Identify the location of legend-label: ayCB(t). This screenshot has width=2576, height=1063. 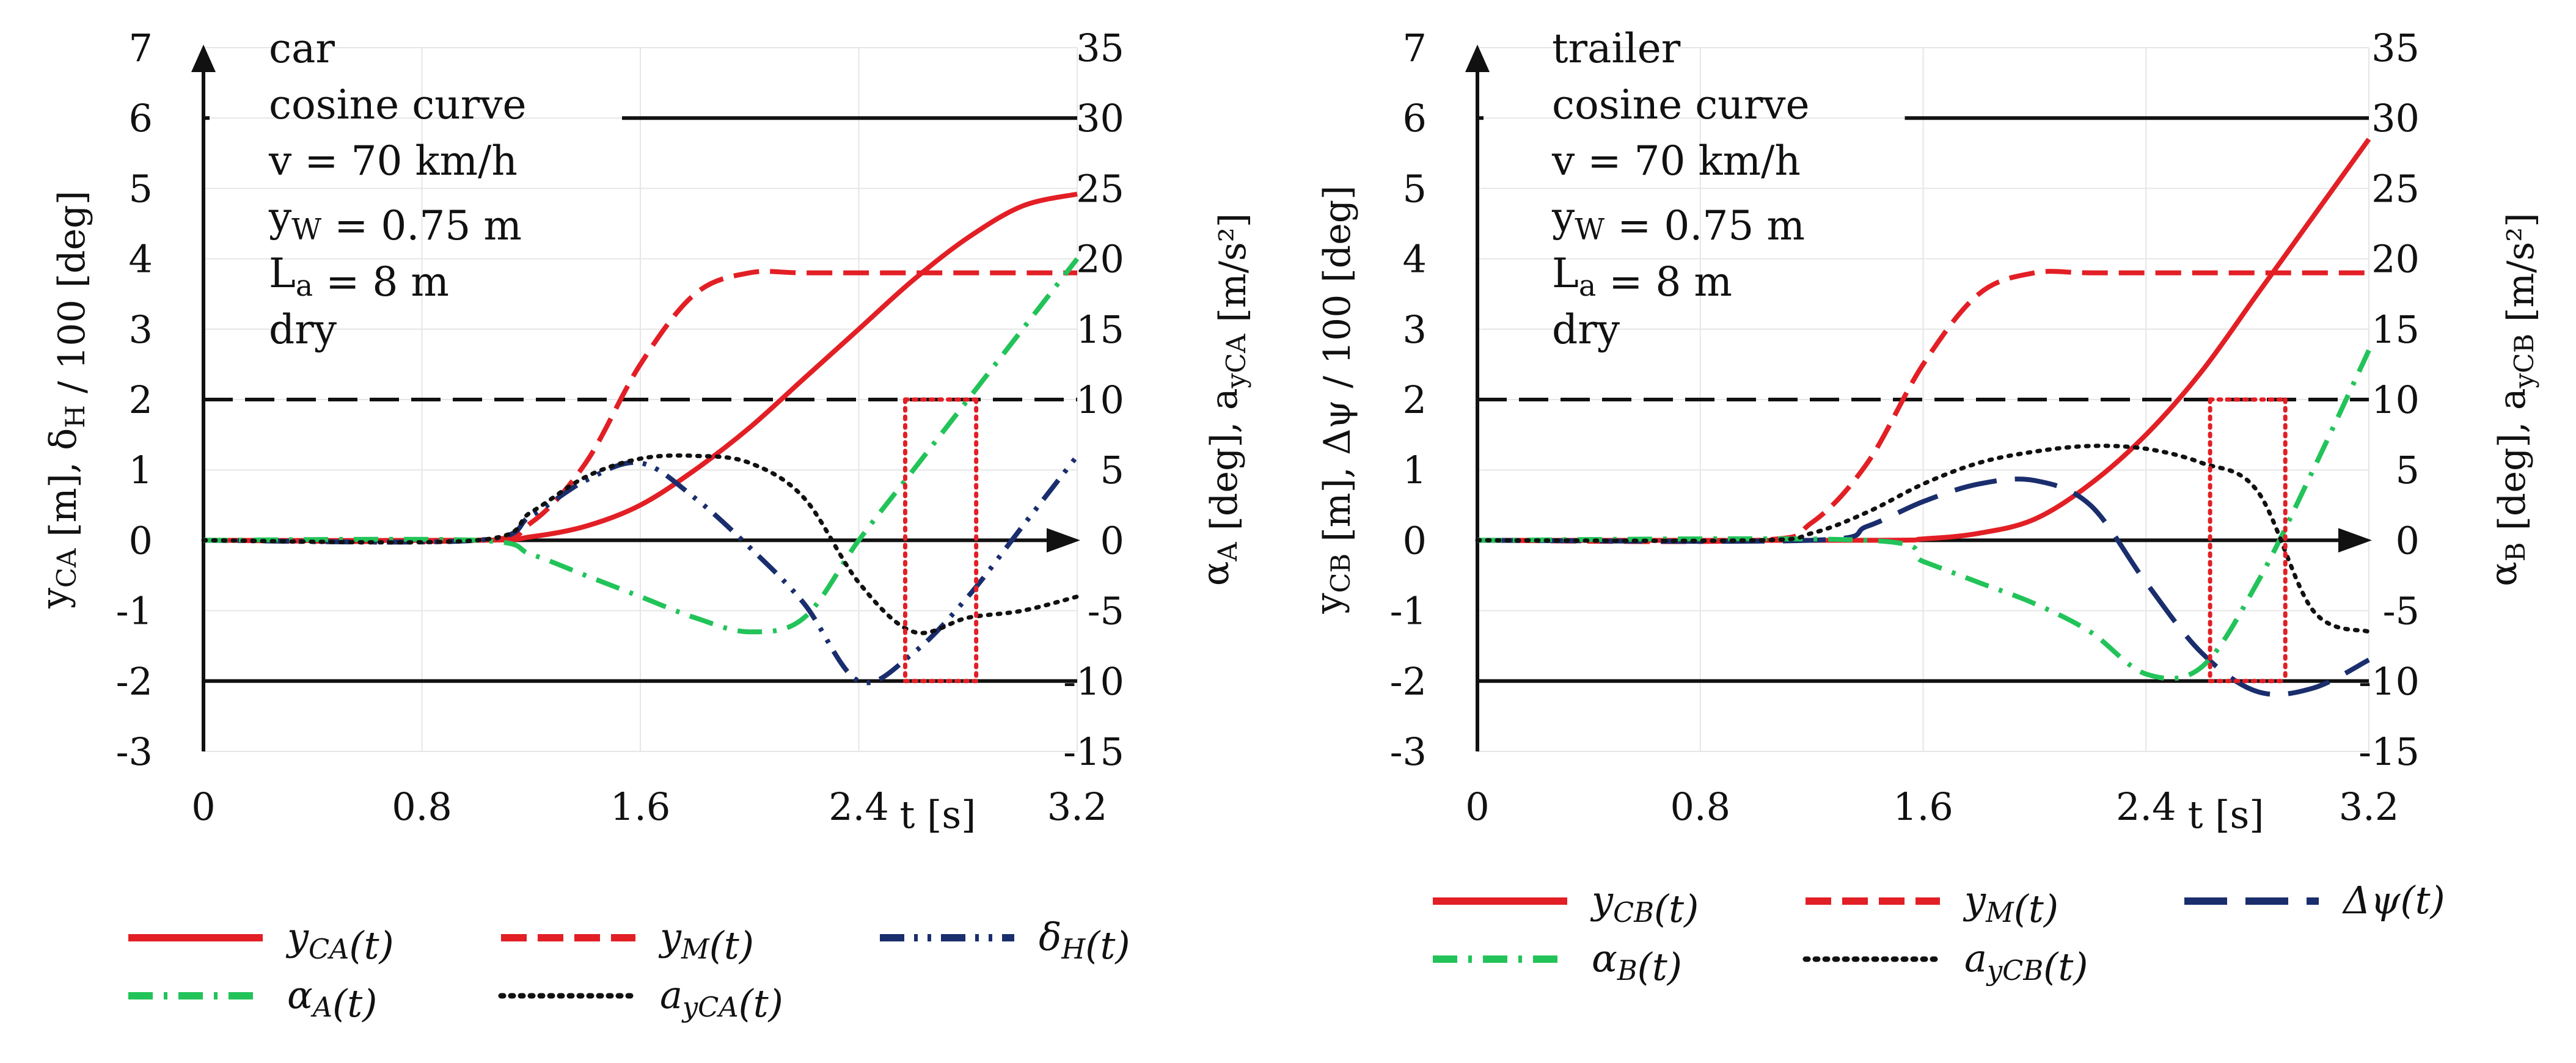
(2026, 962).